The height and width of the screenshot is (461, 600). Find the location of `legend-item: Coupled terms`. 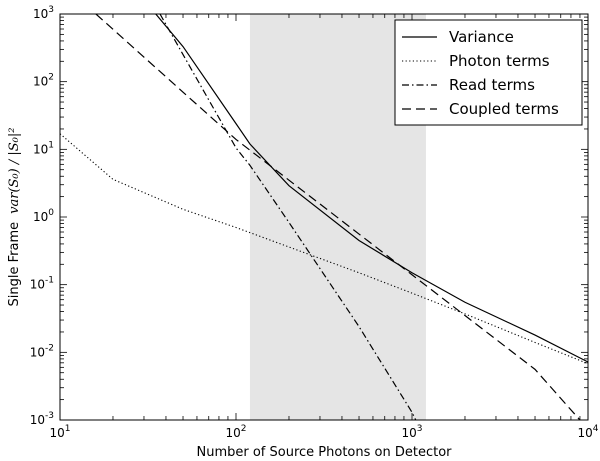

legend-item: Coupled terms is located at coordinates (480, 109).